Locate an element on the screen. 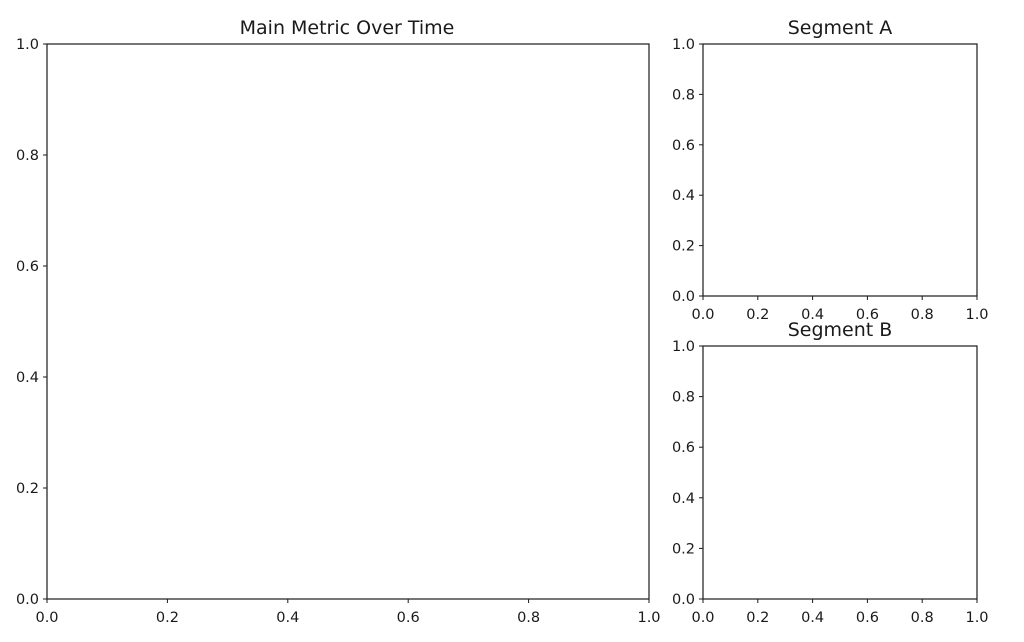  segment-b-y-tick-label: 1.0 is located at coordinates (683, 347).